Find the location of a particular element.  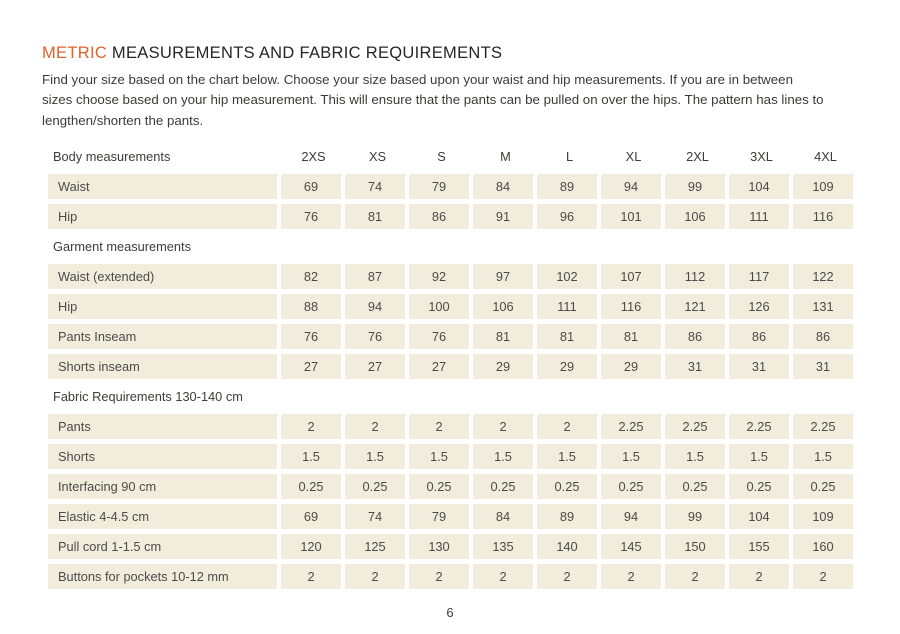

value-cell: 125 is located at coordinates (375, 546).